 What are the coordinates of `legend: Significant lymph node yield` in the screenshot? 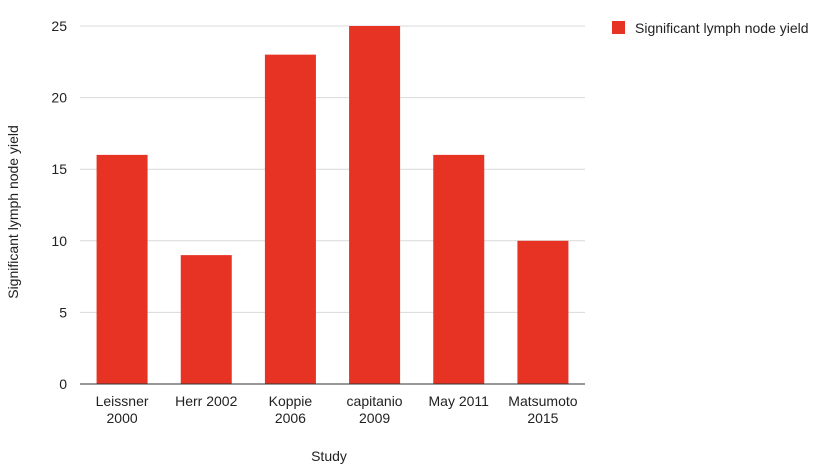 It's located at (710, 28).